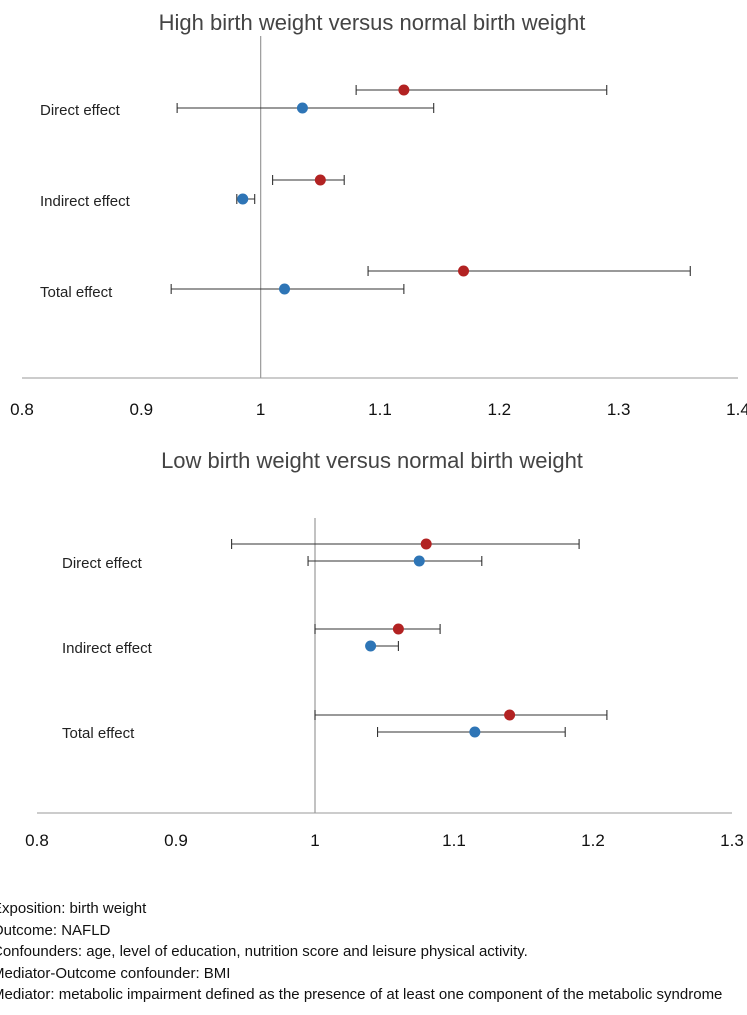 The height and width of the screenshot is (1015, 747). What do you see at coordinates (80, 110) in the screenshot?
I see `category-label-direct-high: Direct effect` at bounding box center [80, 110].